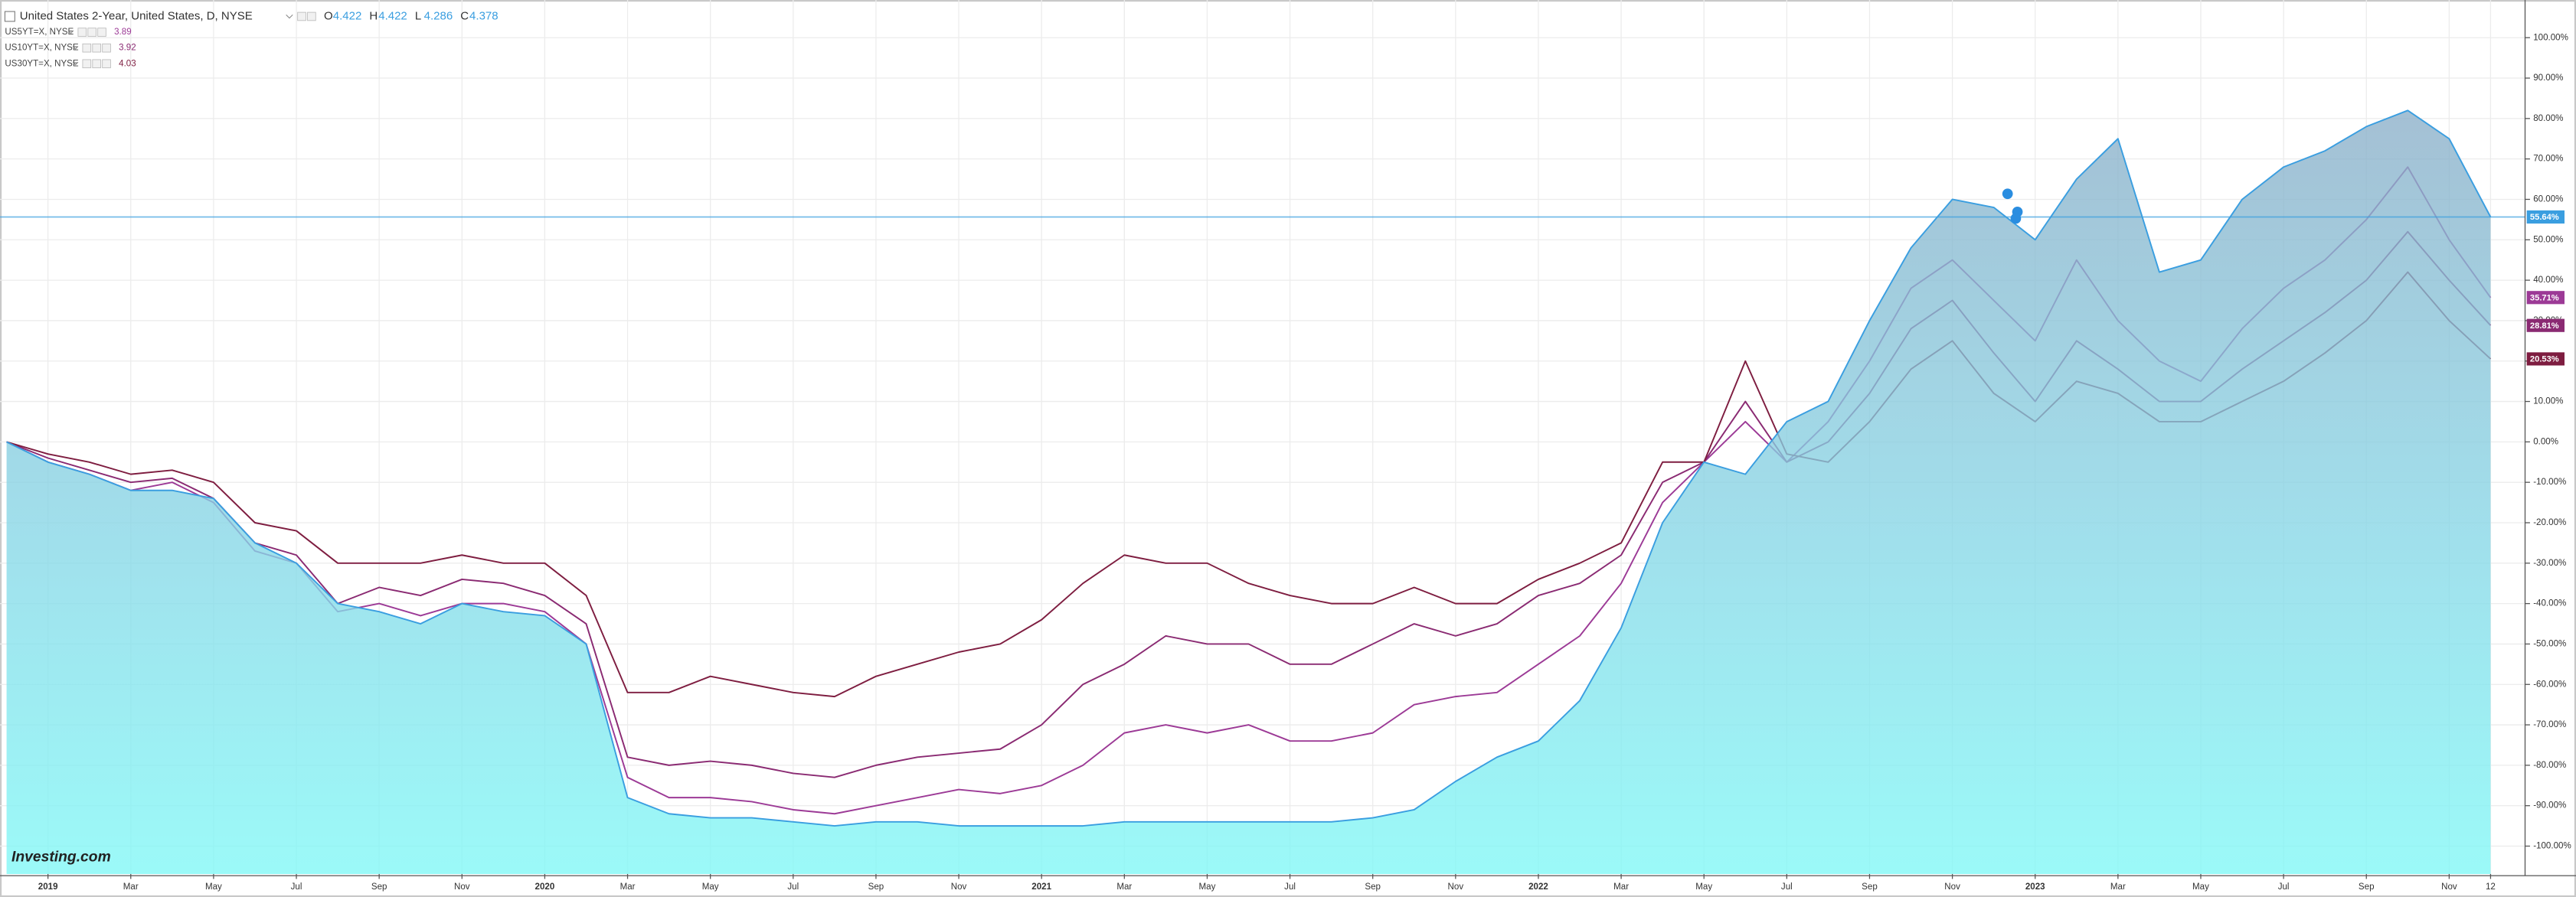 The image size is (2576, 897). What do you see at coordinates (41, 63) in the screenshot?
I see `legend-label: US30YT=X, NYSE` at bounding box center [41, 63].